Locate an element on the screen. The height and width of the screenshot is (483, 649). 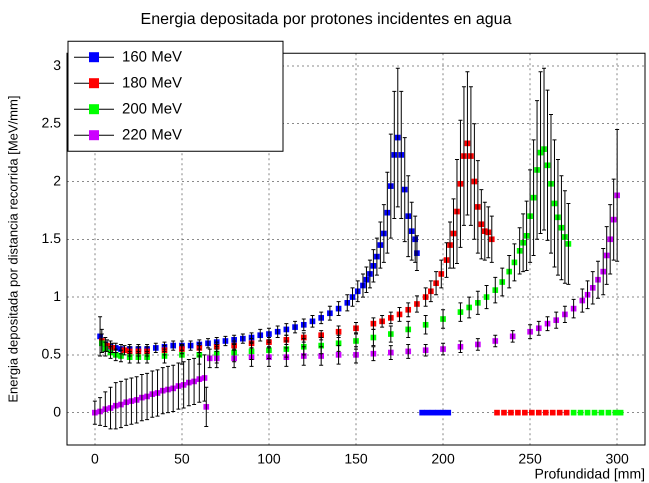
y-tick-label: 3 is located at coordinates (57, 64).